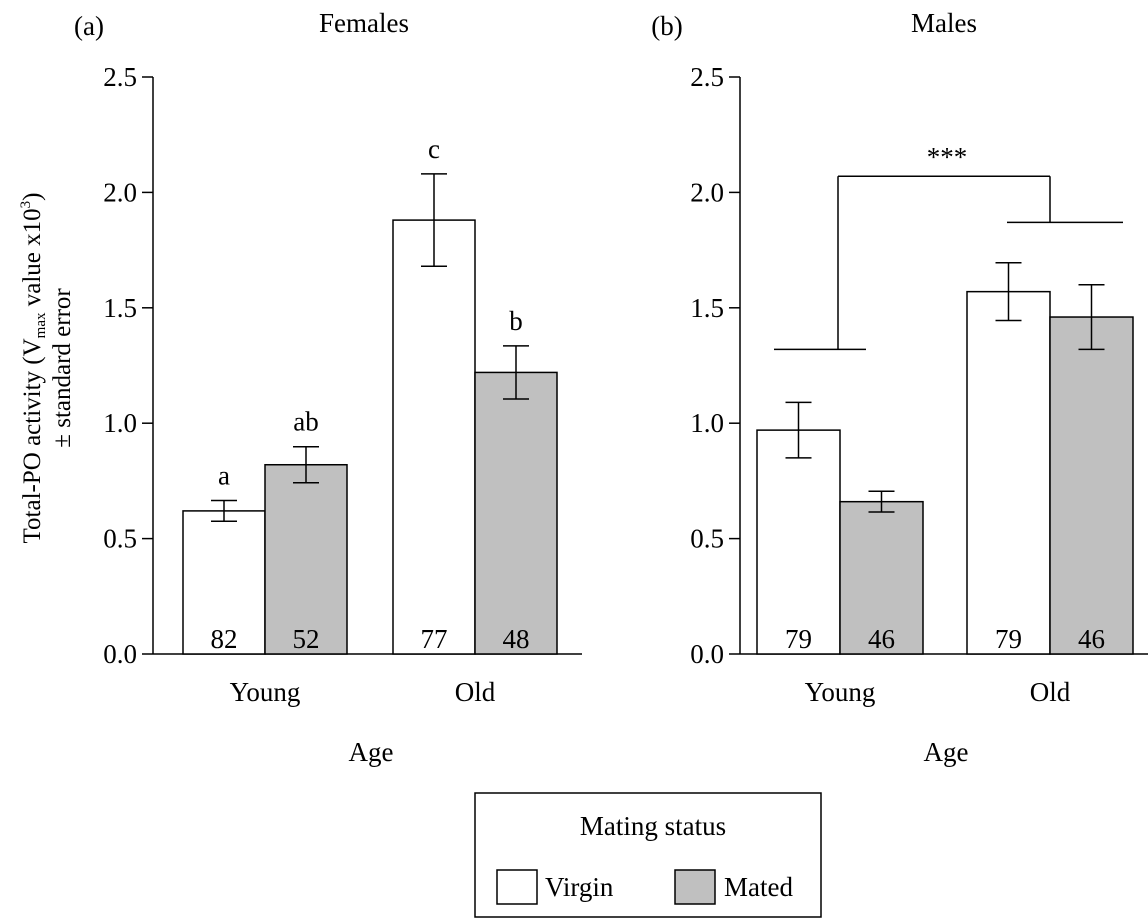 The image size is (1148, 920). I want to click on sample-size-label: 52, so click(306, 639).